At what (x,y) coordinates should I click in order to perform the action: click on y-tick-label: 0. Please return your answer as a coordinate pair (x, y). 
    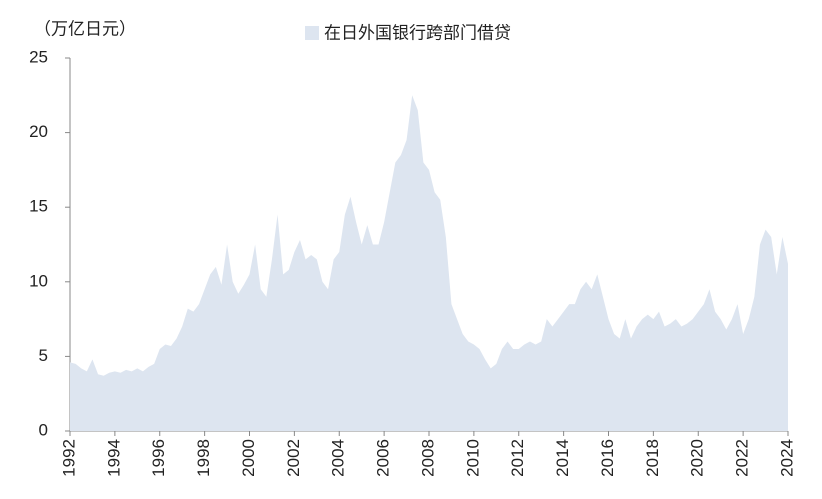
    Looking at the image, I should click on (43, 429).